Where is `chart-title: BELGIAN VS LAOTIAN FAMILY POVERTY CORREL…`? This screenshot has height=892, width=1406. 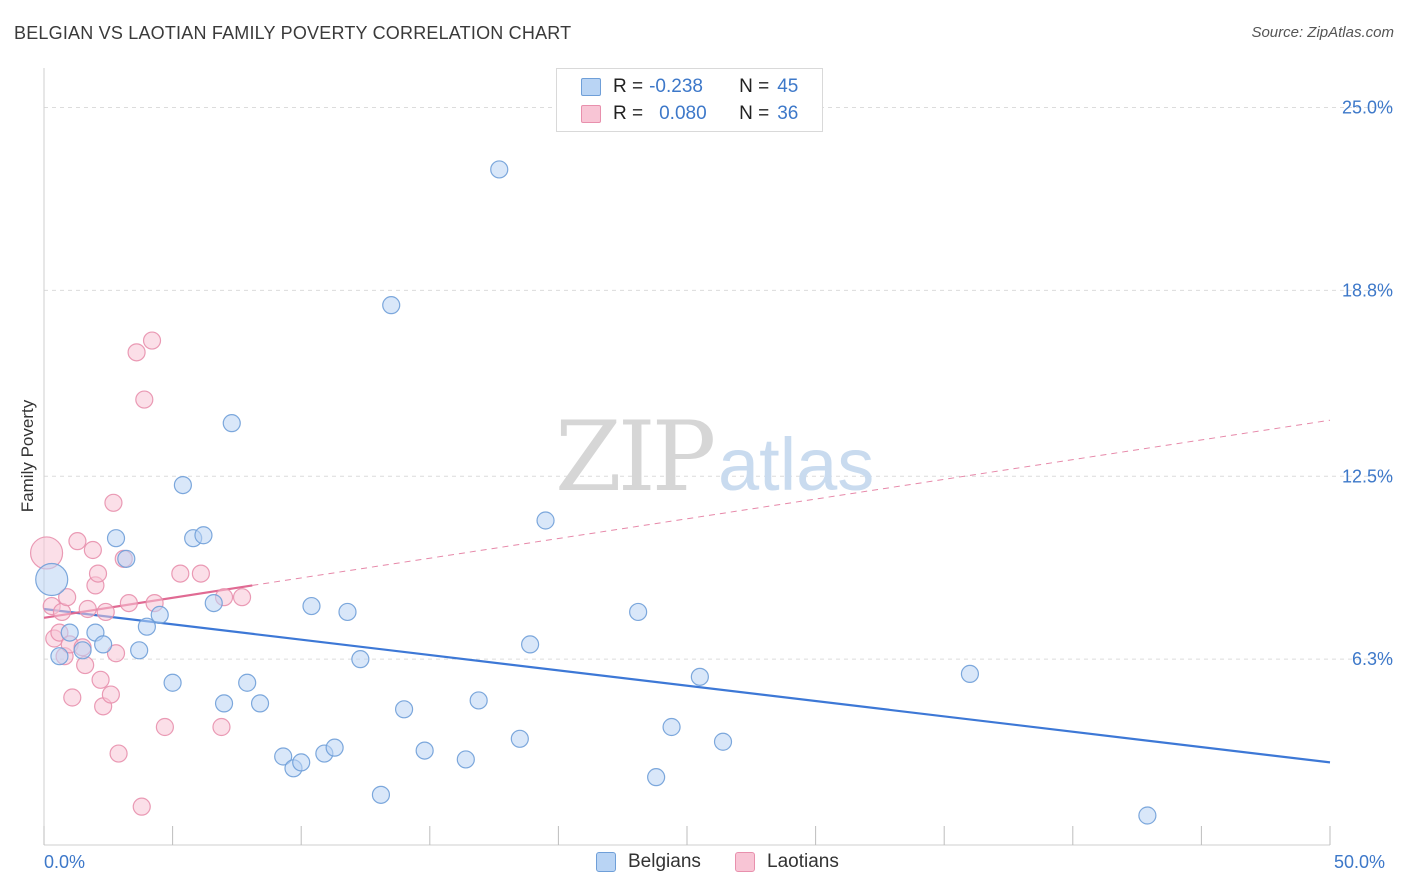
chart-title: BELGIAN VS LAOTIAN FAMILY POVERTY CORREL… is located at coordinates (293, 33).